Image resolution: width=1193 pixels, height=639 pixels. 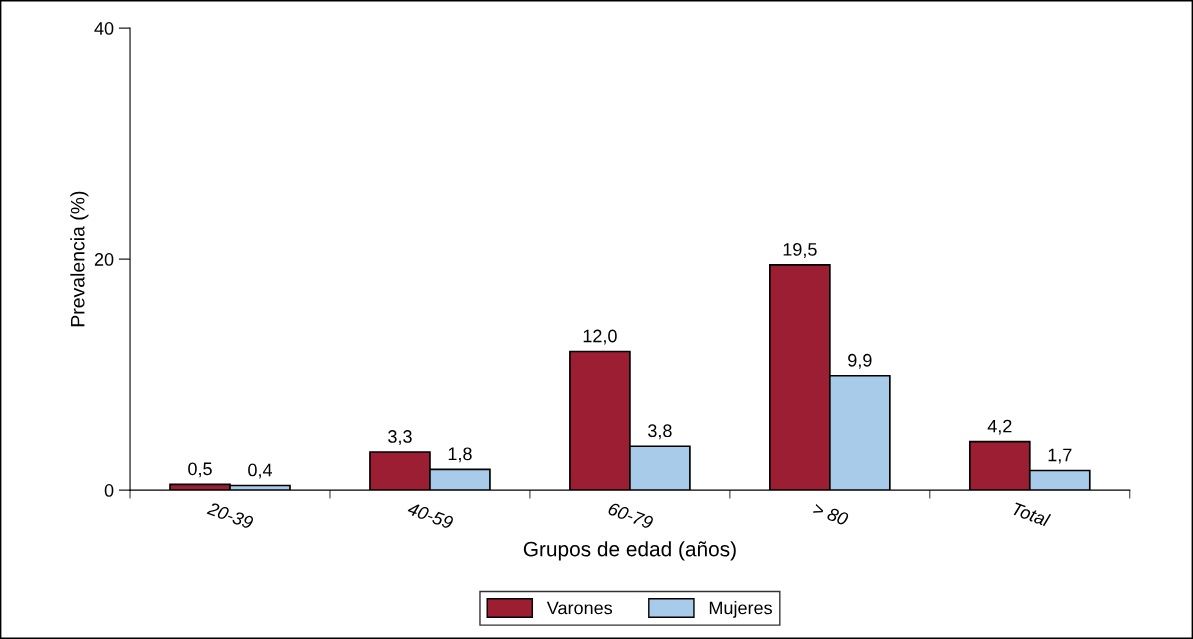 I want to click on y-tick-label: 0, so click(x=109, y=490).